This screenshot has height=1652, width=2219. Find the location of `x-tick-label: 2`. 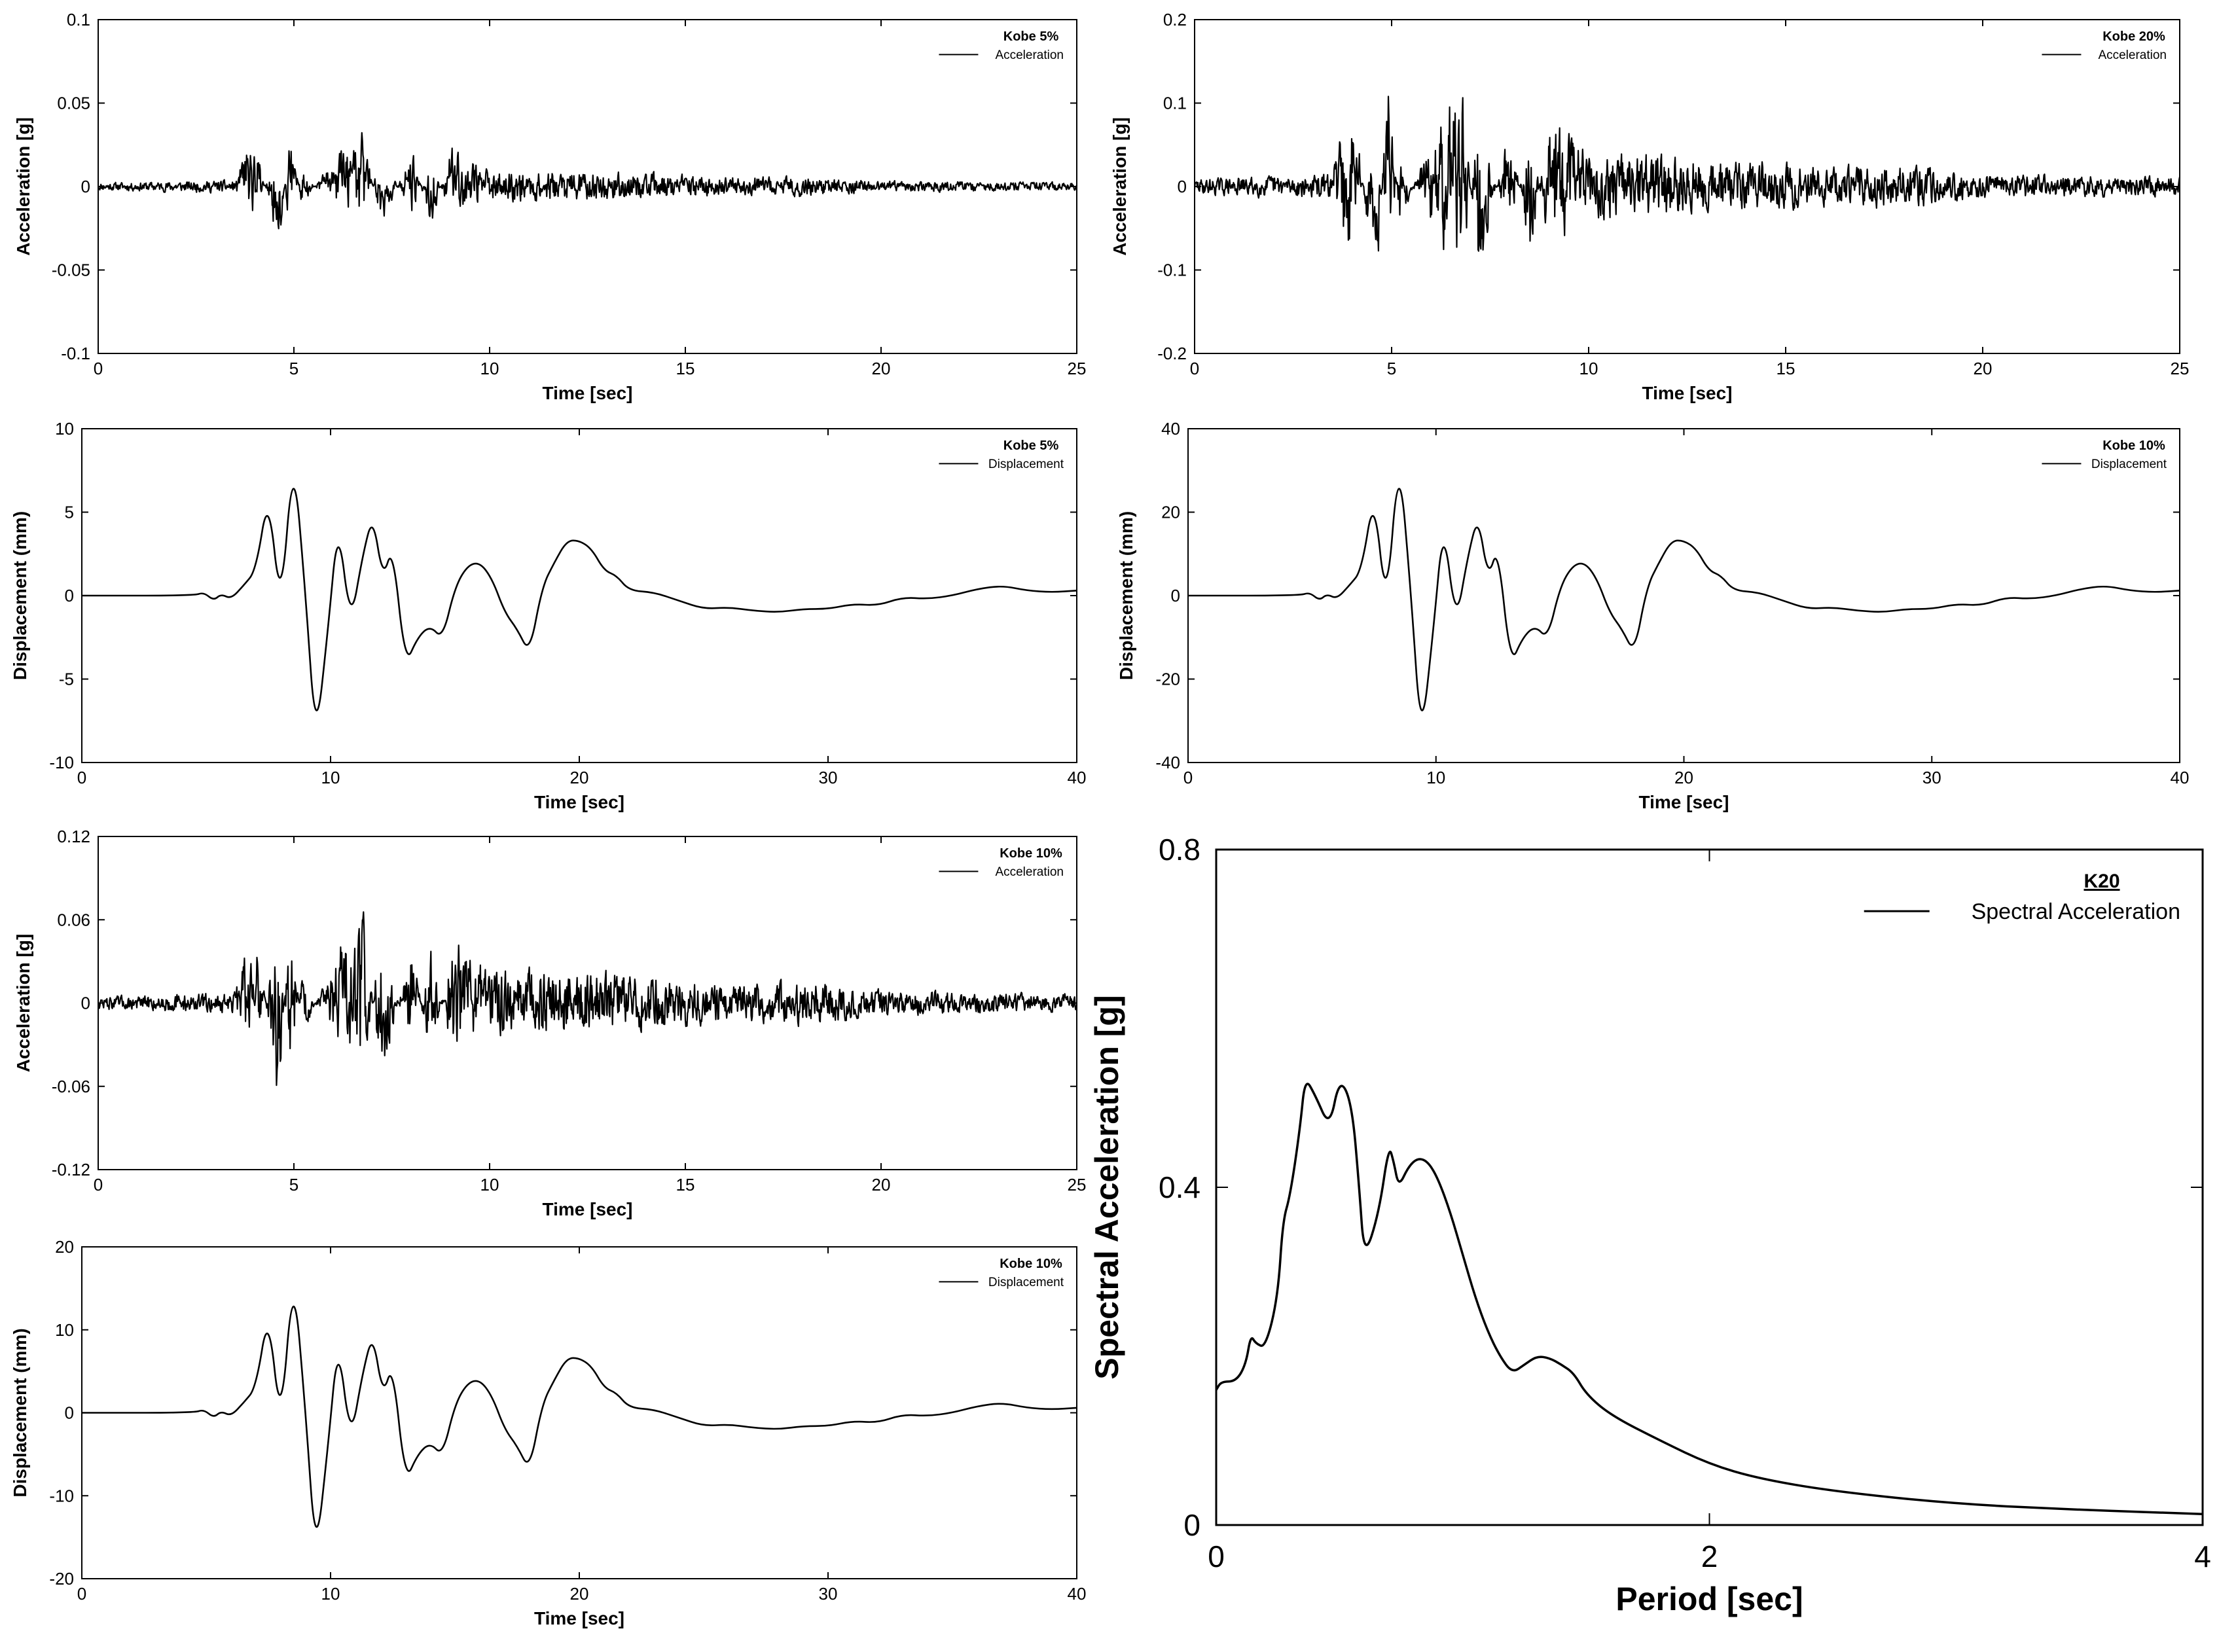

x-tick-label: 2 is located at coordinates (1710, 1556).